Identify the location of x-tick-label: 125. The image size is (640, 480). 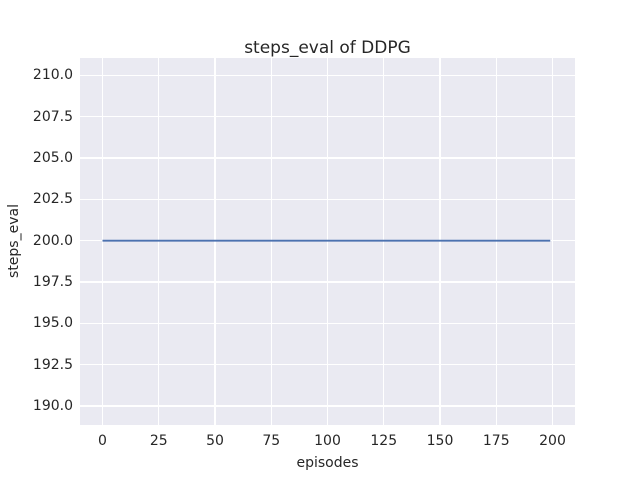
(384, 441).